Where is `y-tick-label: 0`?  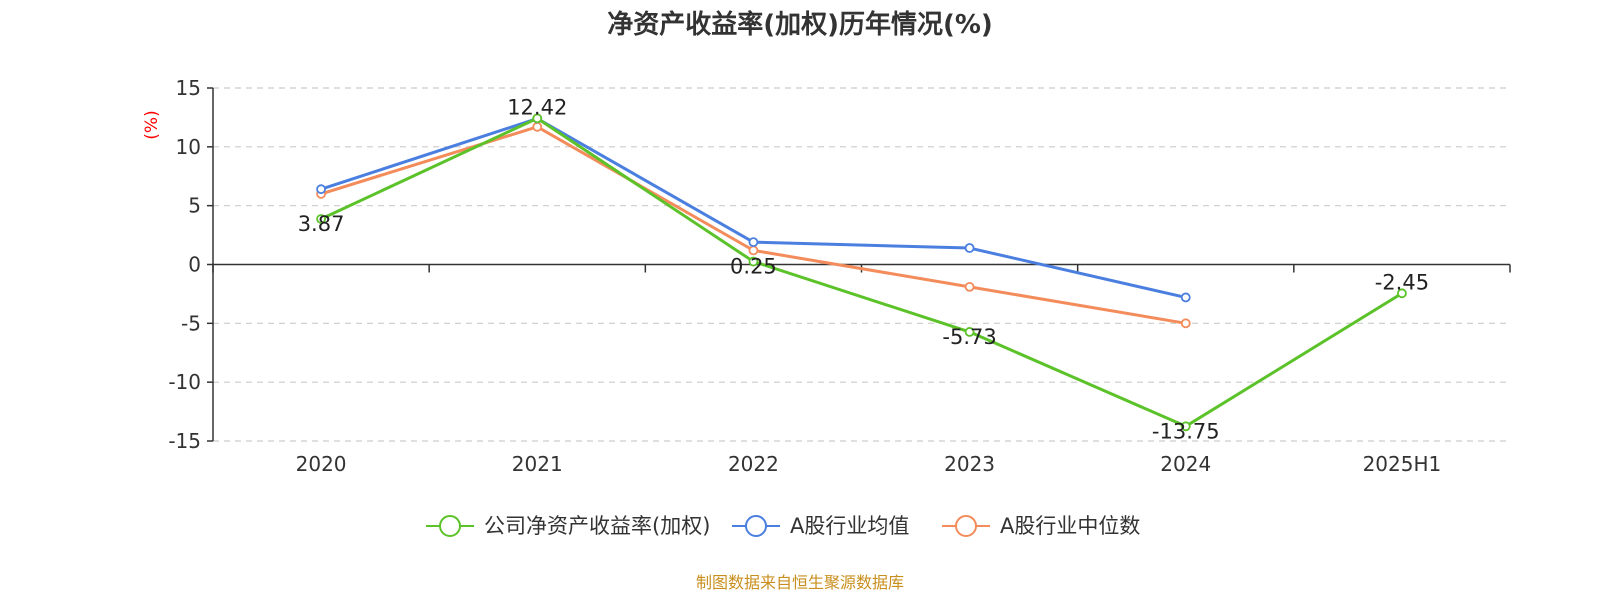
y-tick-label: 0 is located at coordinates (194, 265).